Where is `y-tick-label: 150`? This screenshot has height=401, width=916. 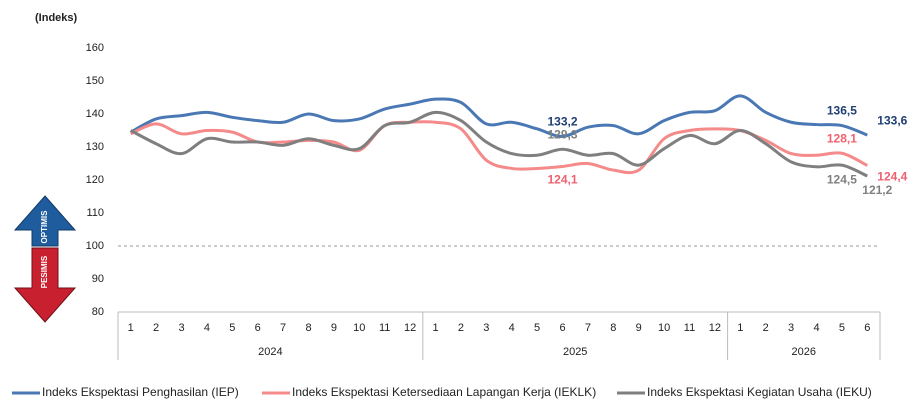
y-tick-label: 150 is located at coordinates (95, 81).